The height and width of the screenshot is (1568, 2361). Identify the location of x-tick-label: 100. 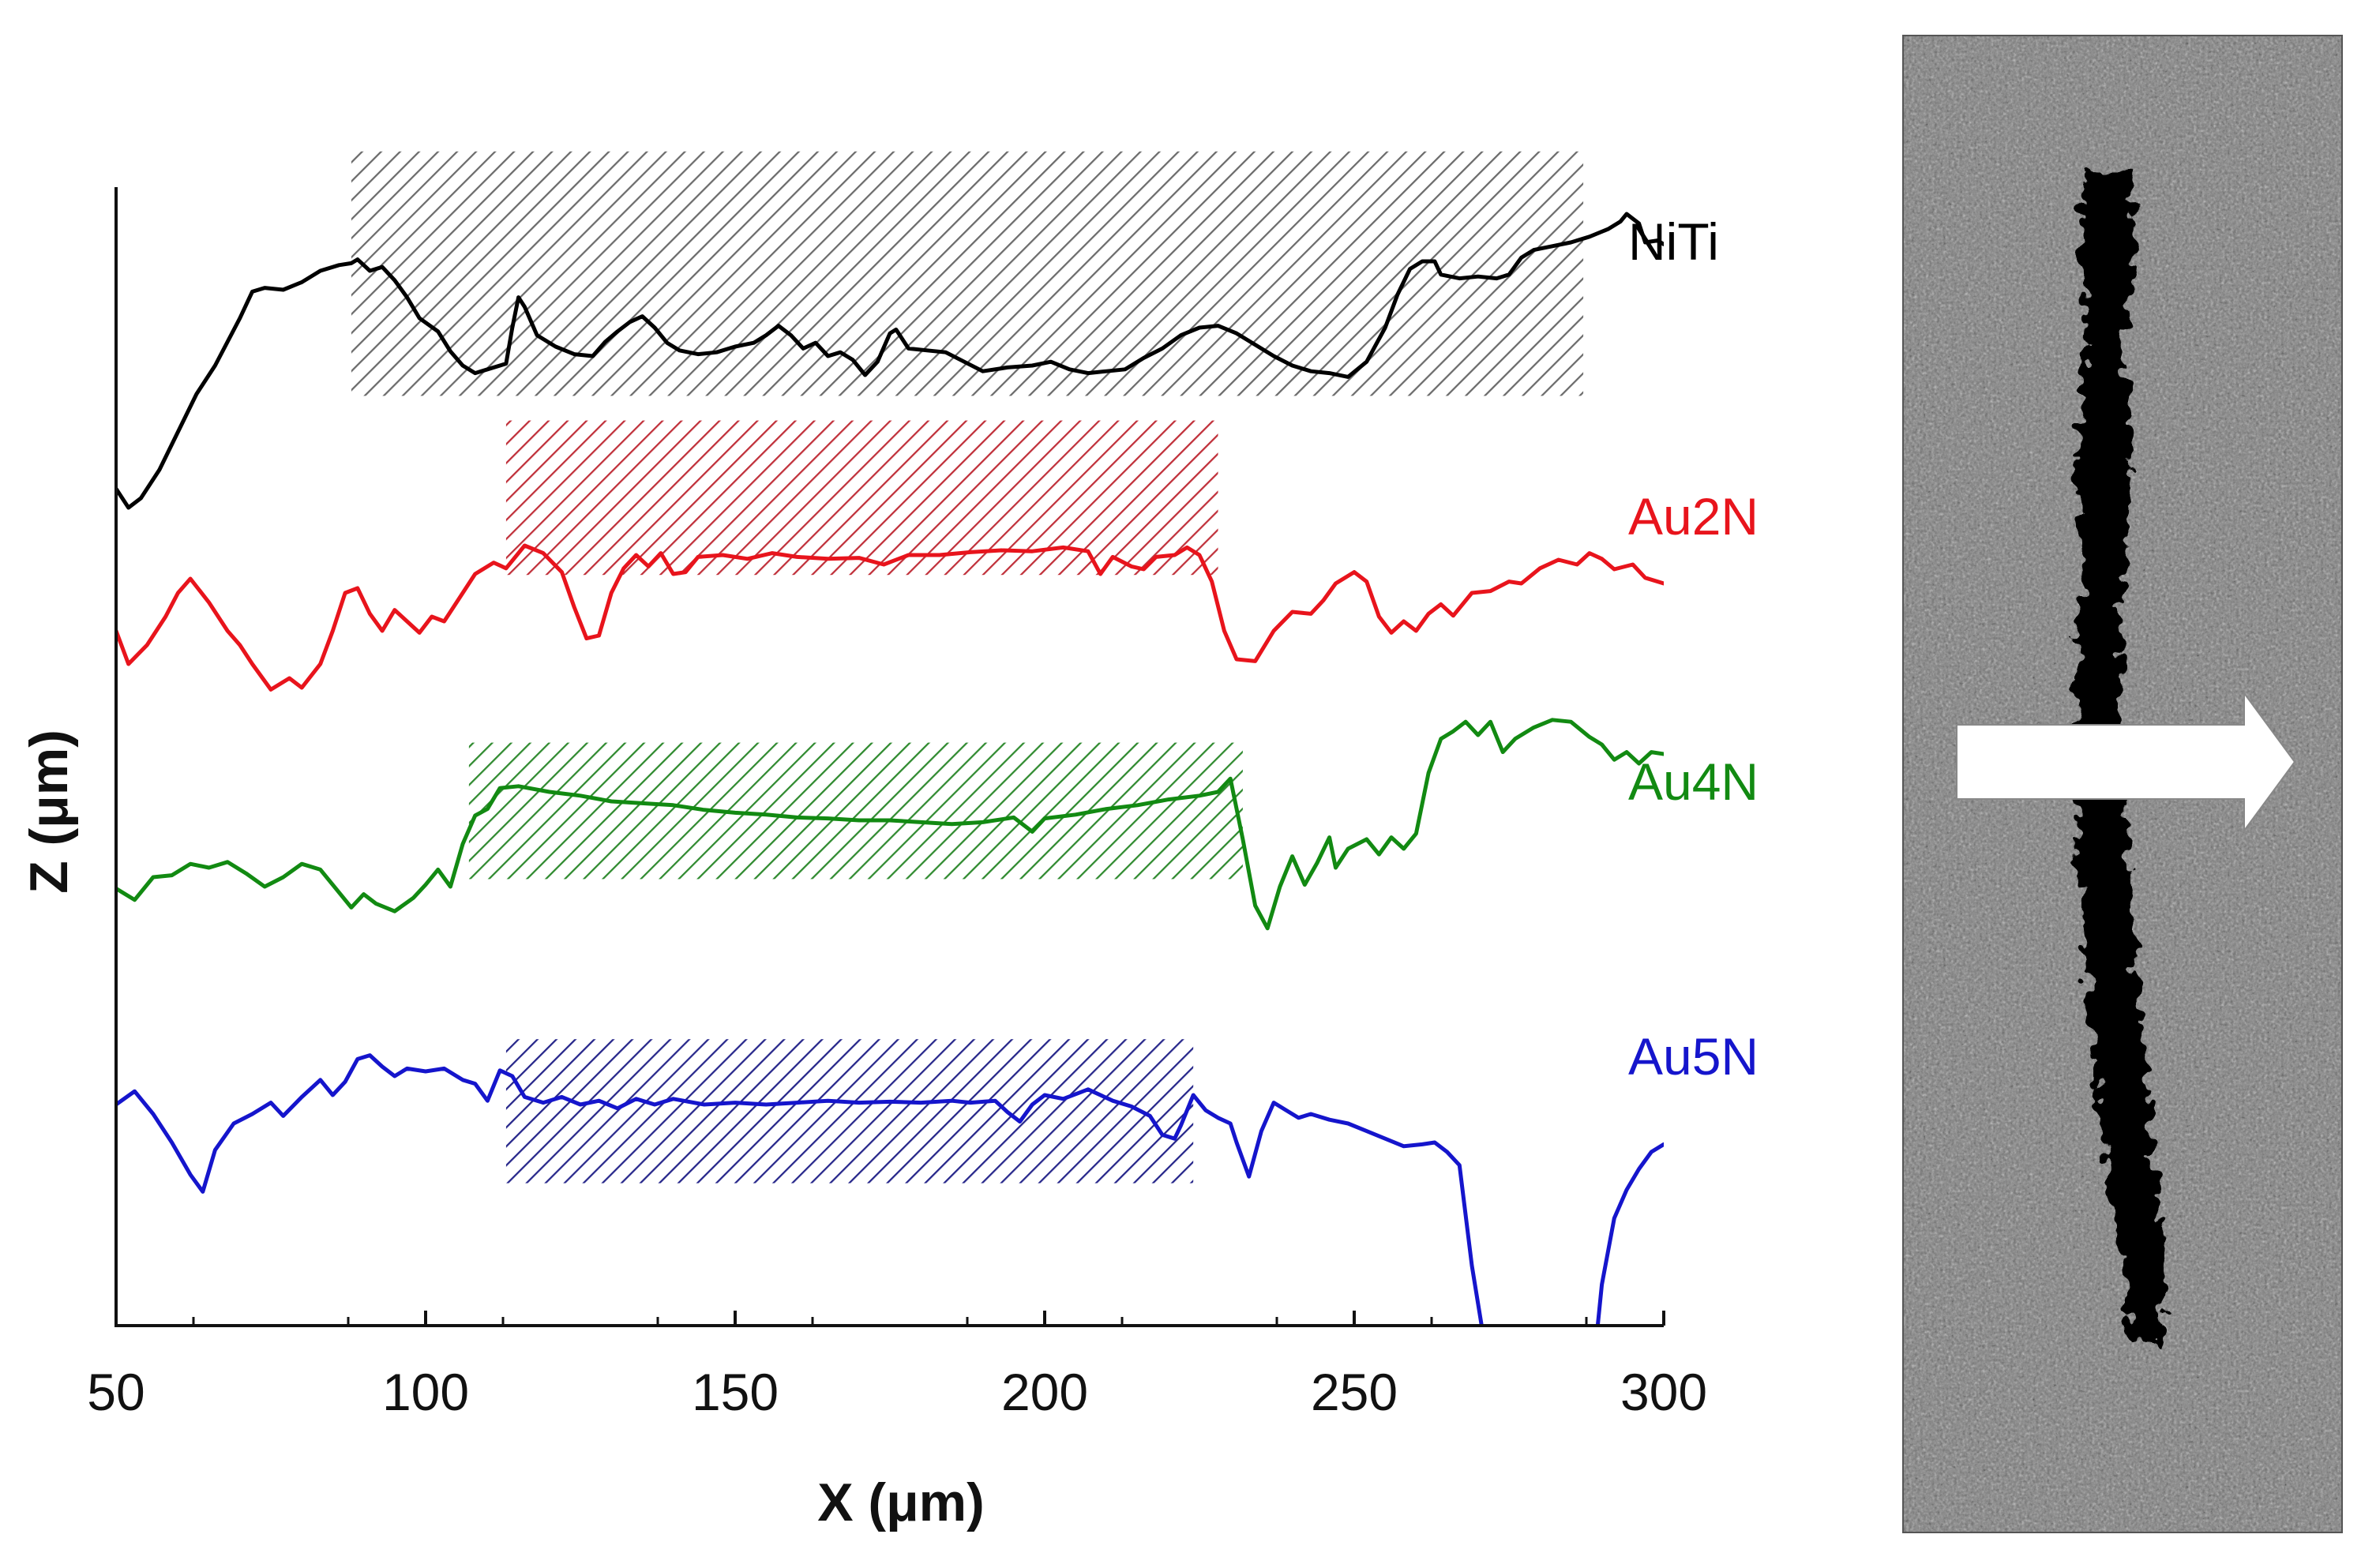
(425, 1392).